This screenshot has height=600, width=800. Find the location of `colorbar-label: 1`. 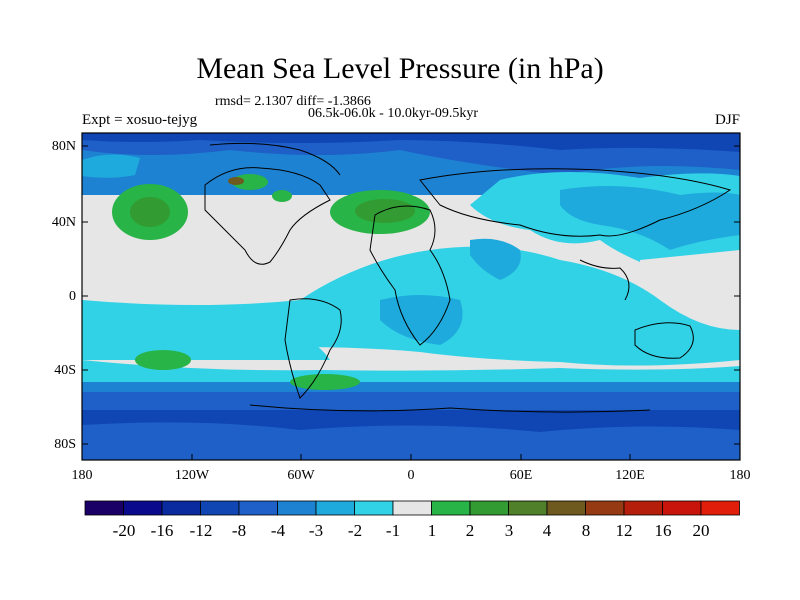

colorbar-label: 1 is located at coordinates (432, 530).